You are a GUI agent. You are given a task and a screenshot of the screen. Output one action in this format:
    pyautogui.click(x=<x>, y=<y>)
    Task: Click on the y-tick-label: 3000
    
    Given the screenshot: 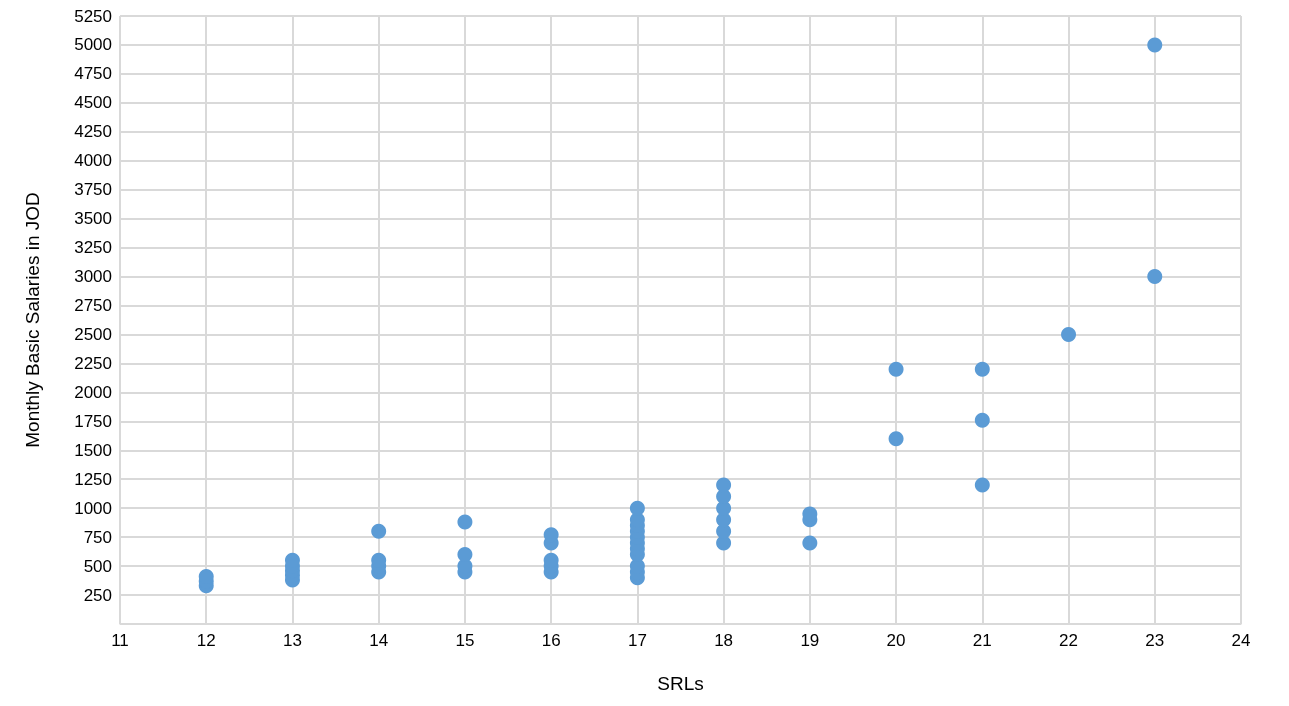 What is the action you would take?
    pyautogui.click(x=93, y=277)
    